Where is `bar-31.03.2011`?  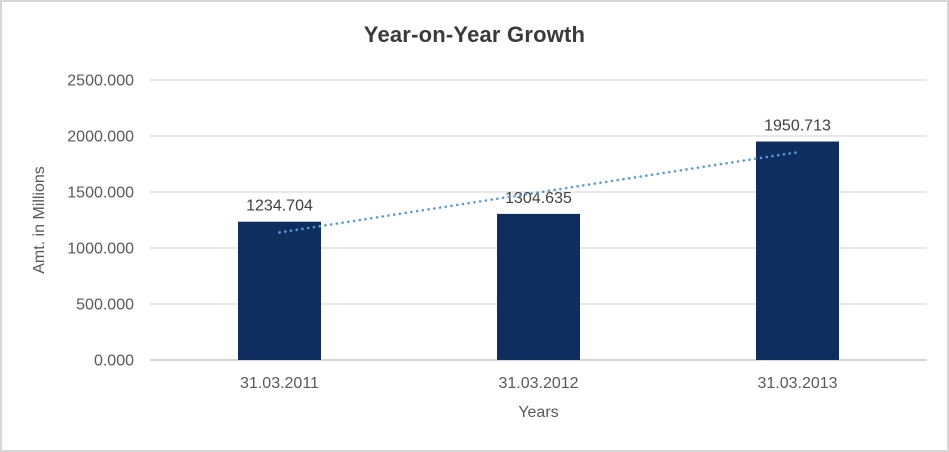
bar-31.03.2011 is located at coordinates (279, 290).